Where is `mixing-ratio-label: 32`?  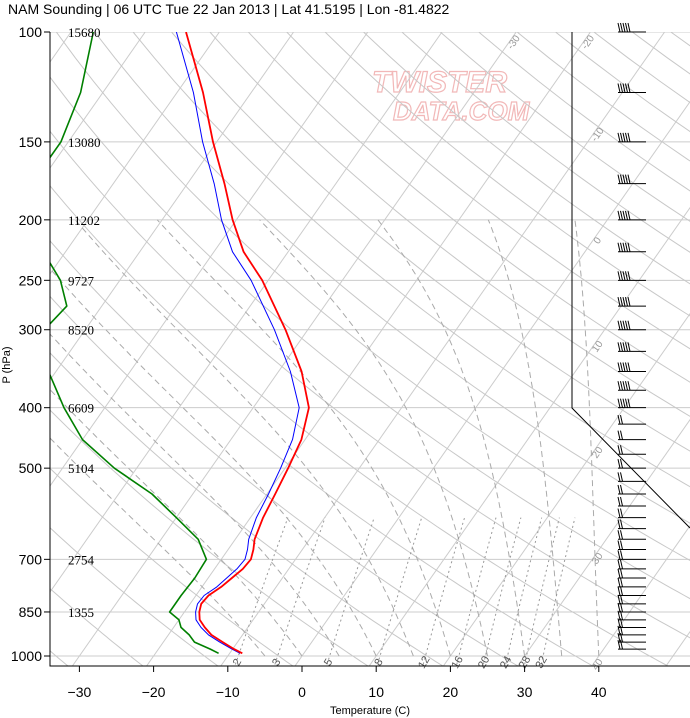
mixing-ratio-label: 32 is located at coordinates (541, 662).